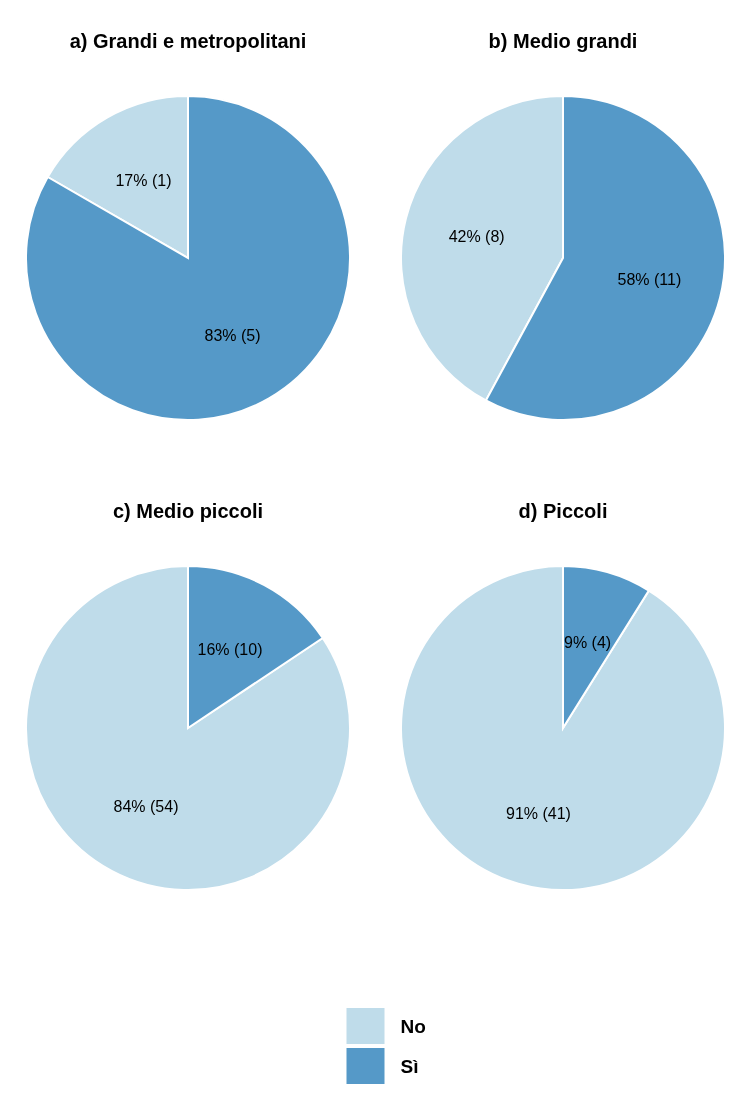 The width and height of the screenshot is (753, 1104). What do you see at coordinates (649, 280) in the screenshot?
I see `data-label: 58% (11)` at bounding box center [649, 280].